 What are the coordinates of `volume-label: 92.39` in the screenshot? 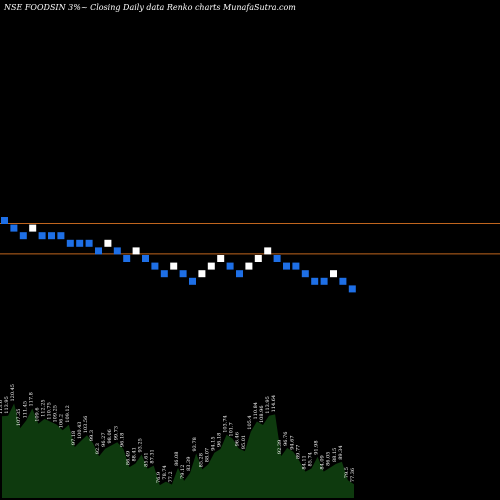 It's located at (280, 447).